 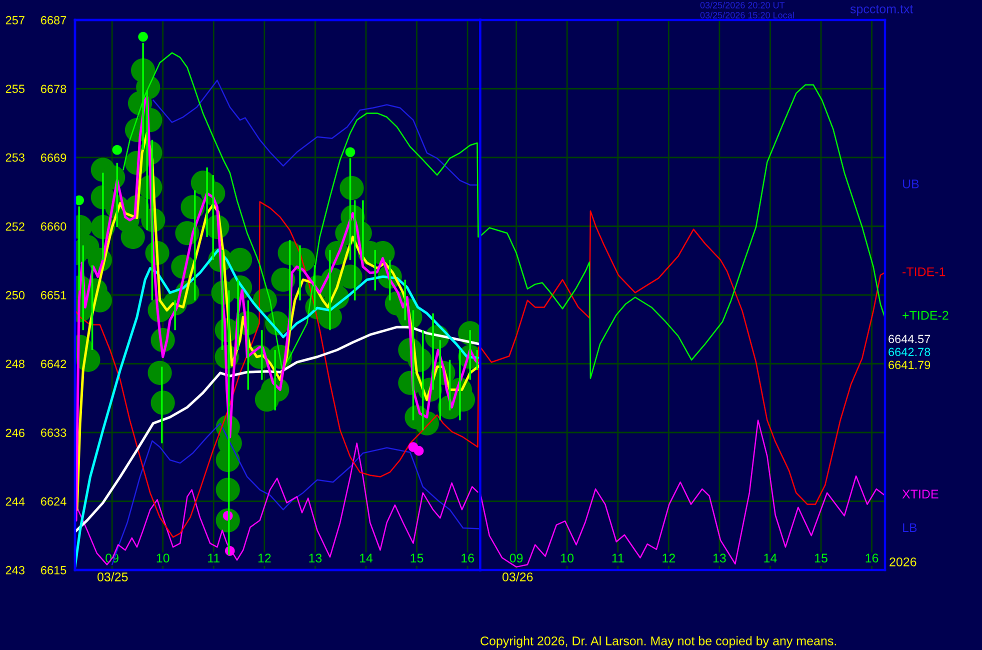 I want to click on text: 2026, so click(x=903, y=562).